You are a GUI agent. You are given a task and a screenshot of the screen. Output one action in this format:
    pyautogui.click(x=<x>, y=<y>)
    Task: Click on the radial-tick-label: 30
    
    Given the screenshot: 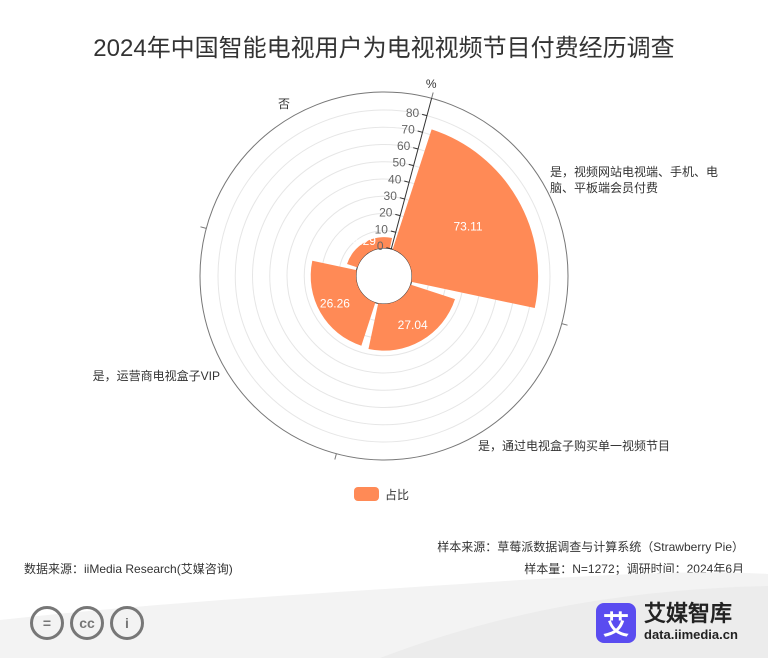 What is the action you would take?
    pyautogui.click(x=391, y=196)
    